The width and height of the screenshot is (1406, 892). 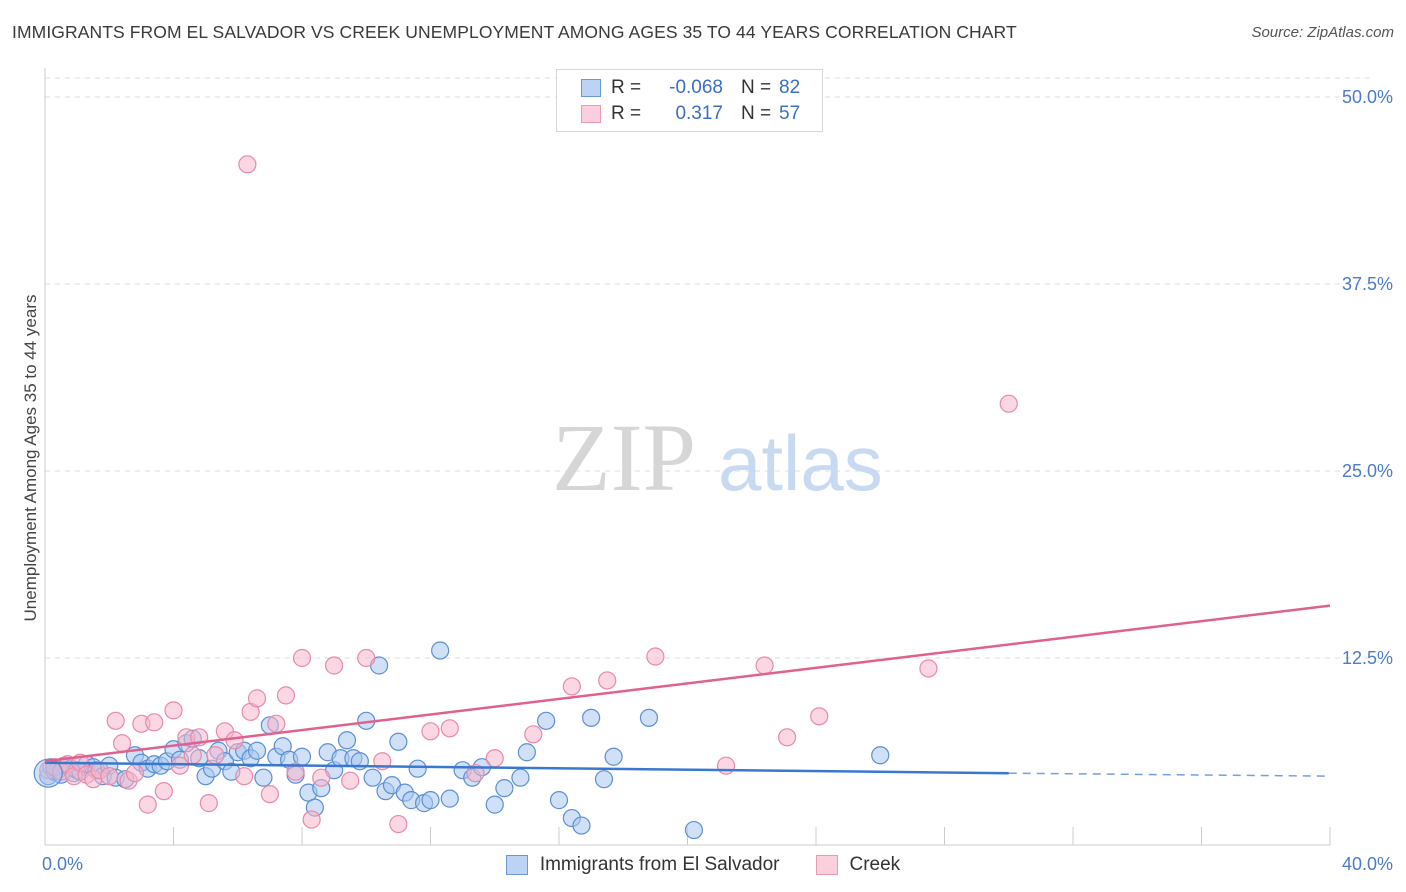 What do you see at coordinates (1367, 97) in the screenshot?
I see `y-tick-label: 50.0%` at bounding box center [1367, 97].